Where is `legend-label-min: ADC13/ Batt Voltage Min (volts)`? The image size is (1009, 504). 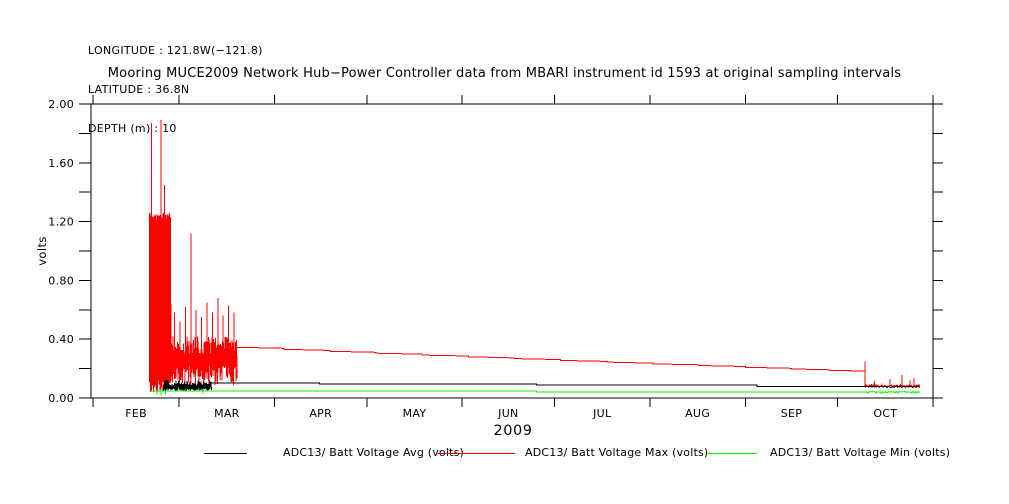 legend-label-min: ADC13/ Batt Voltage Min (volts) is located at coordinates (860, 452).